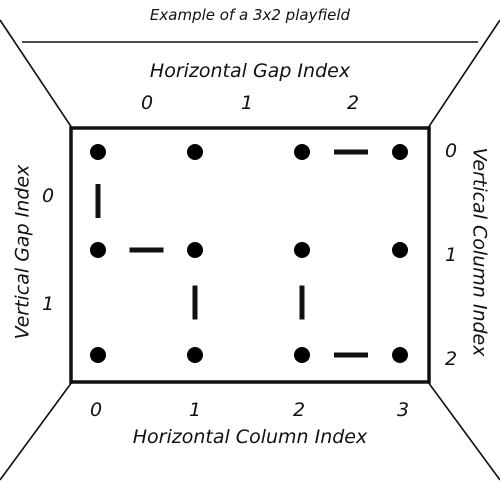 The image size is (500, 500). I want to click on horizontal-column-index: 1, so click(195, 410).